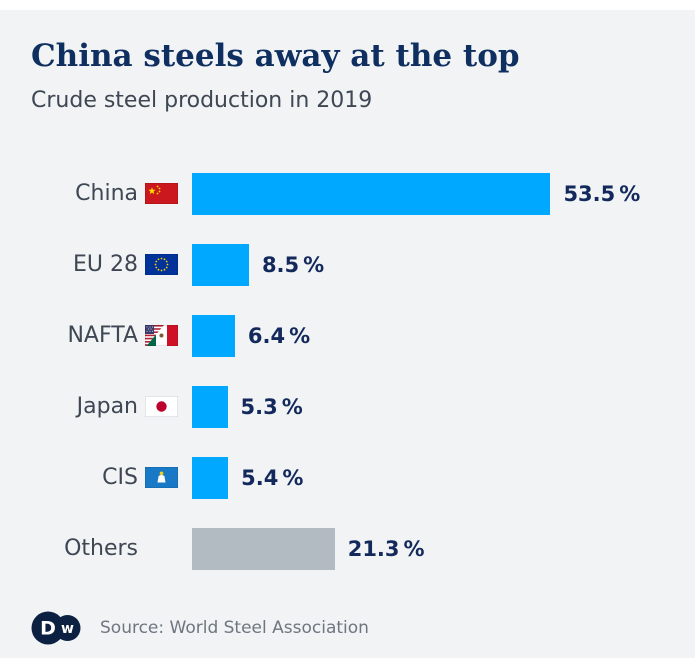 This screenshot has width=695, height=671. I want to click on eu-flag-icon, so click(161, 264).